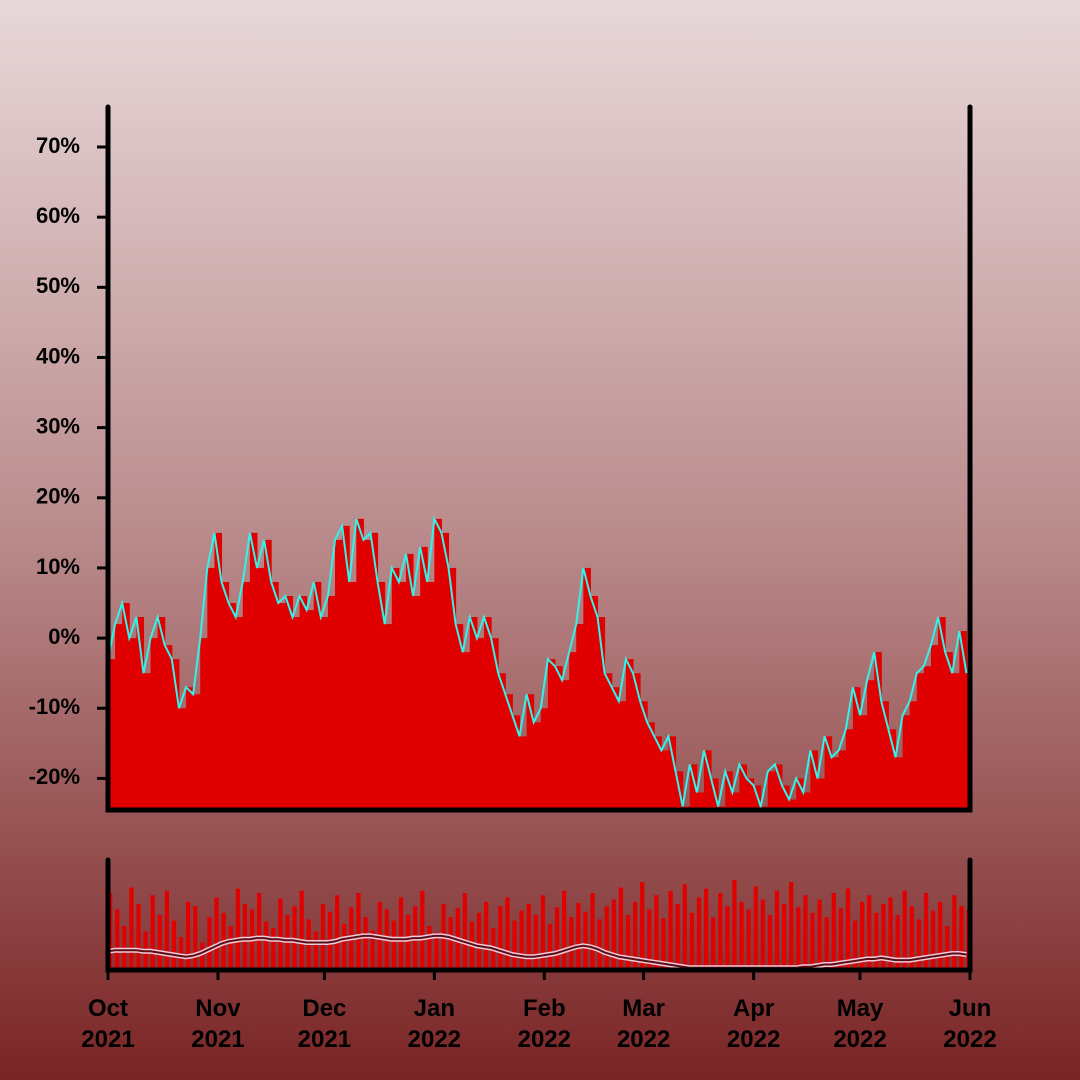 The image size is (1080, 1080). Describe the element at coordinates (58, 215) in the screenshot. I see `y-tick-label: 60%` at that location.